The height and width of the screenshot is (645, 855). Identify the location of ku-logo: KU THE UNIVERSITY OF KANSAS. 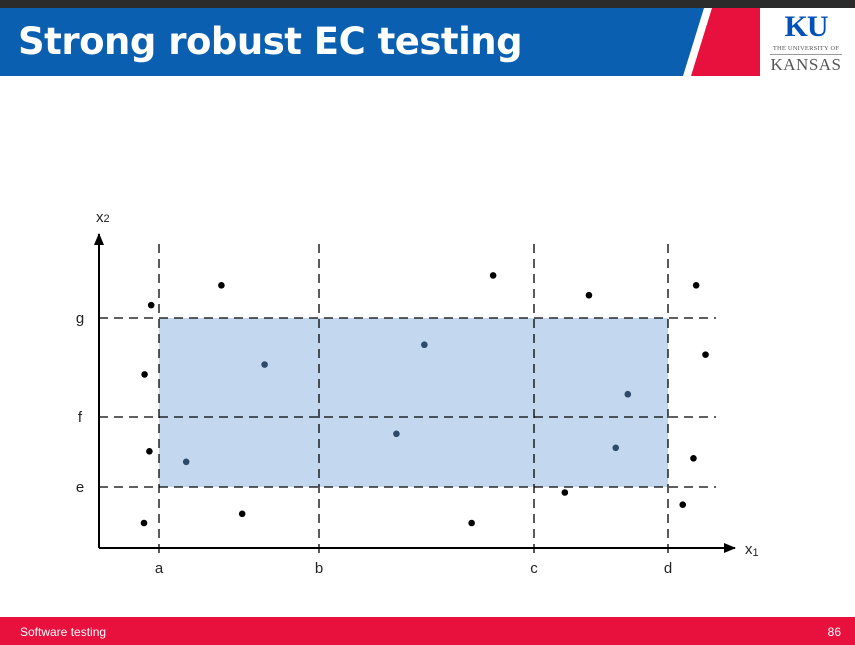
(806, 42).